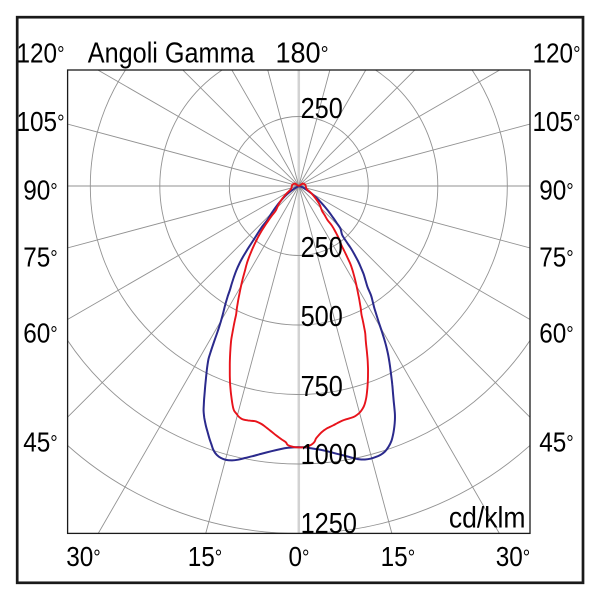  I want to click on svg-text: cd/klm, so click(487, 517).